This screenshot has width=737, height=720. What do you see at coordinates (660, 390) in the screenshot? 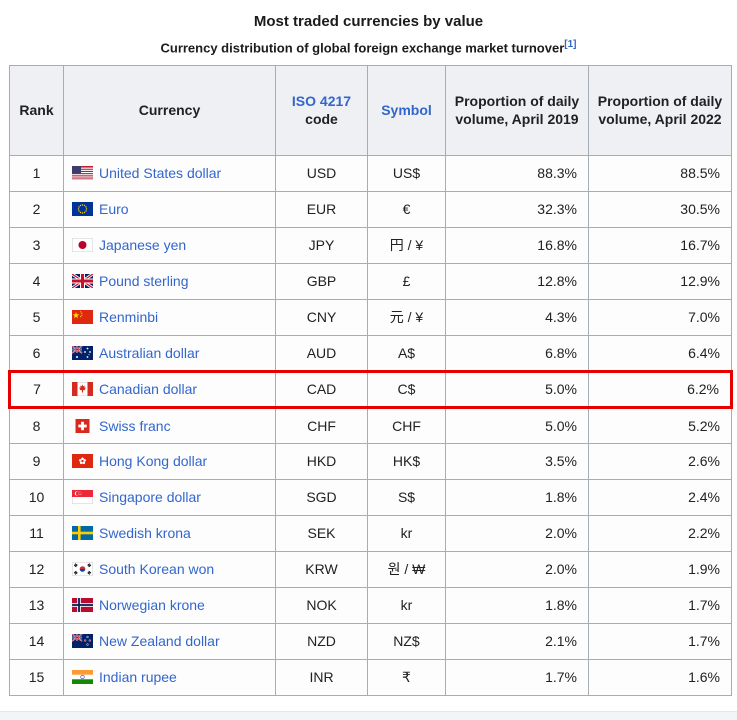
I see `volume-2022-cell: 6.2%` at bounding box center [660, 390].